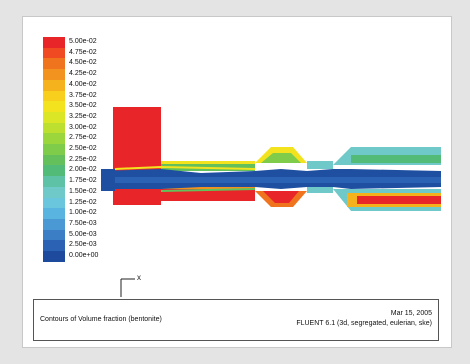  Describe the element at coordinates (208, 162) in the screenshot. I see `upper-pipe-edge` at that location.